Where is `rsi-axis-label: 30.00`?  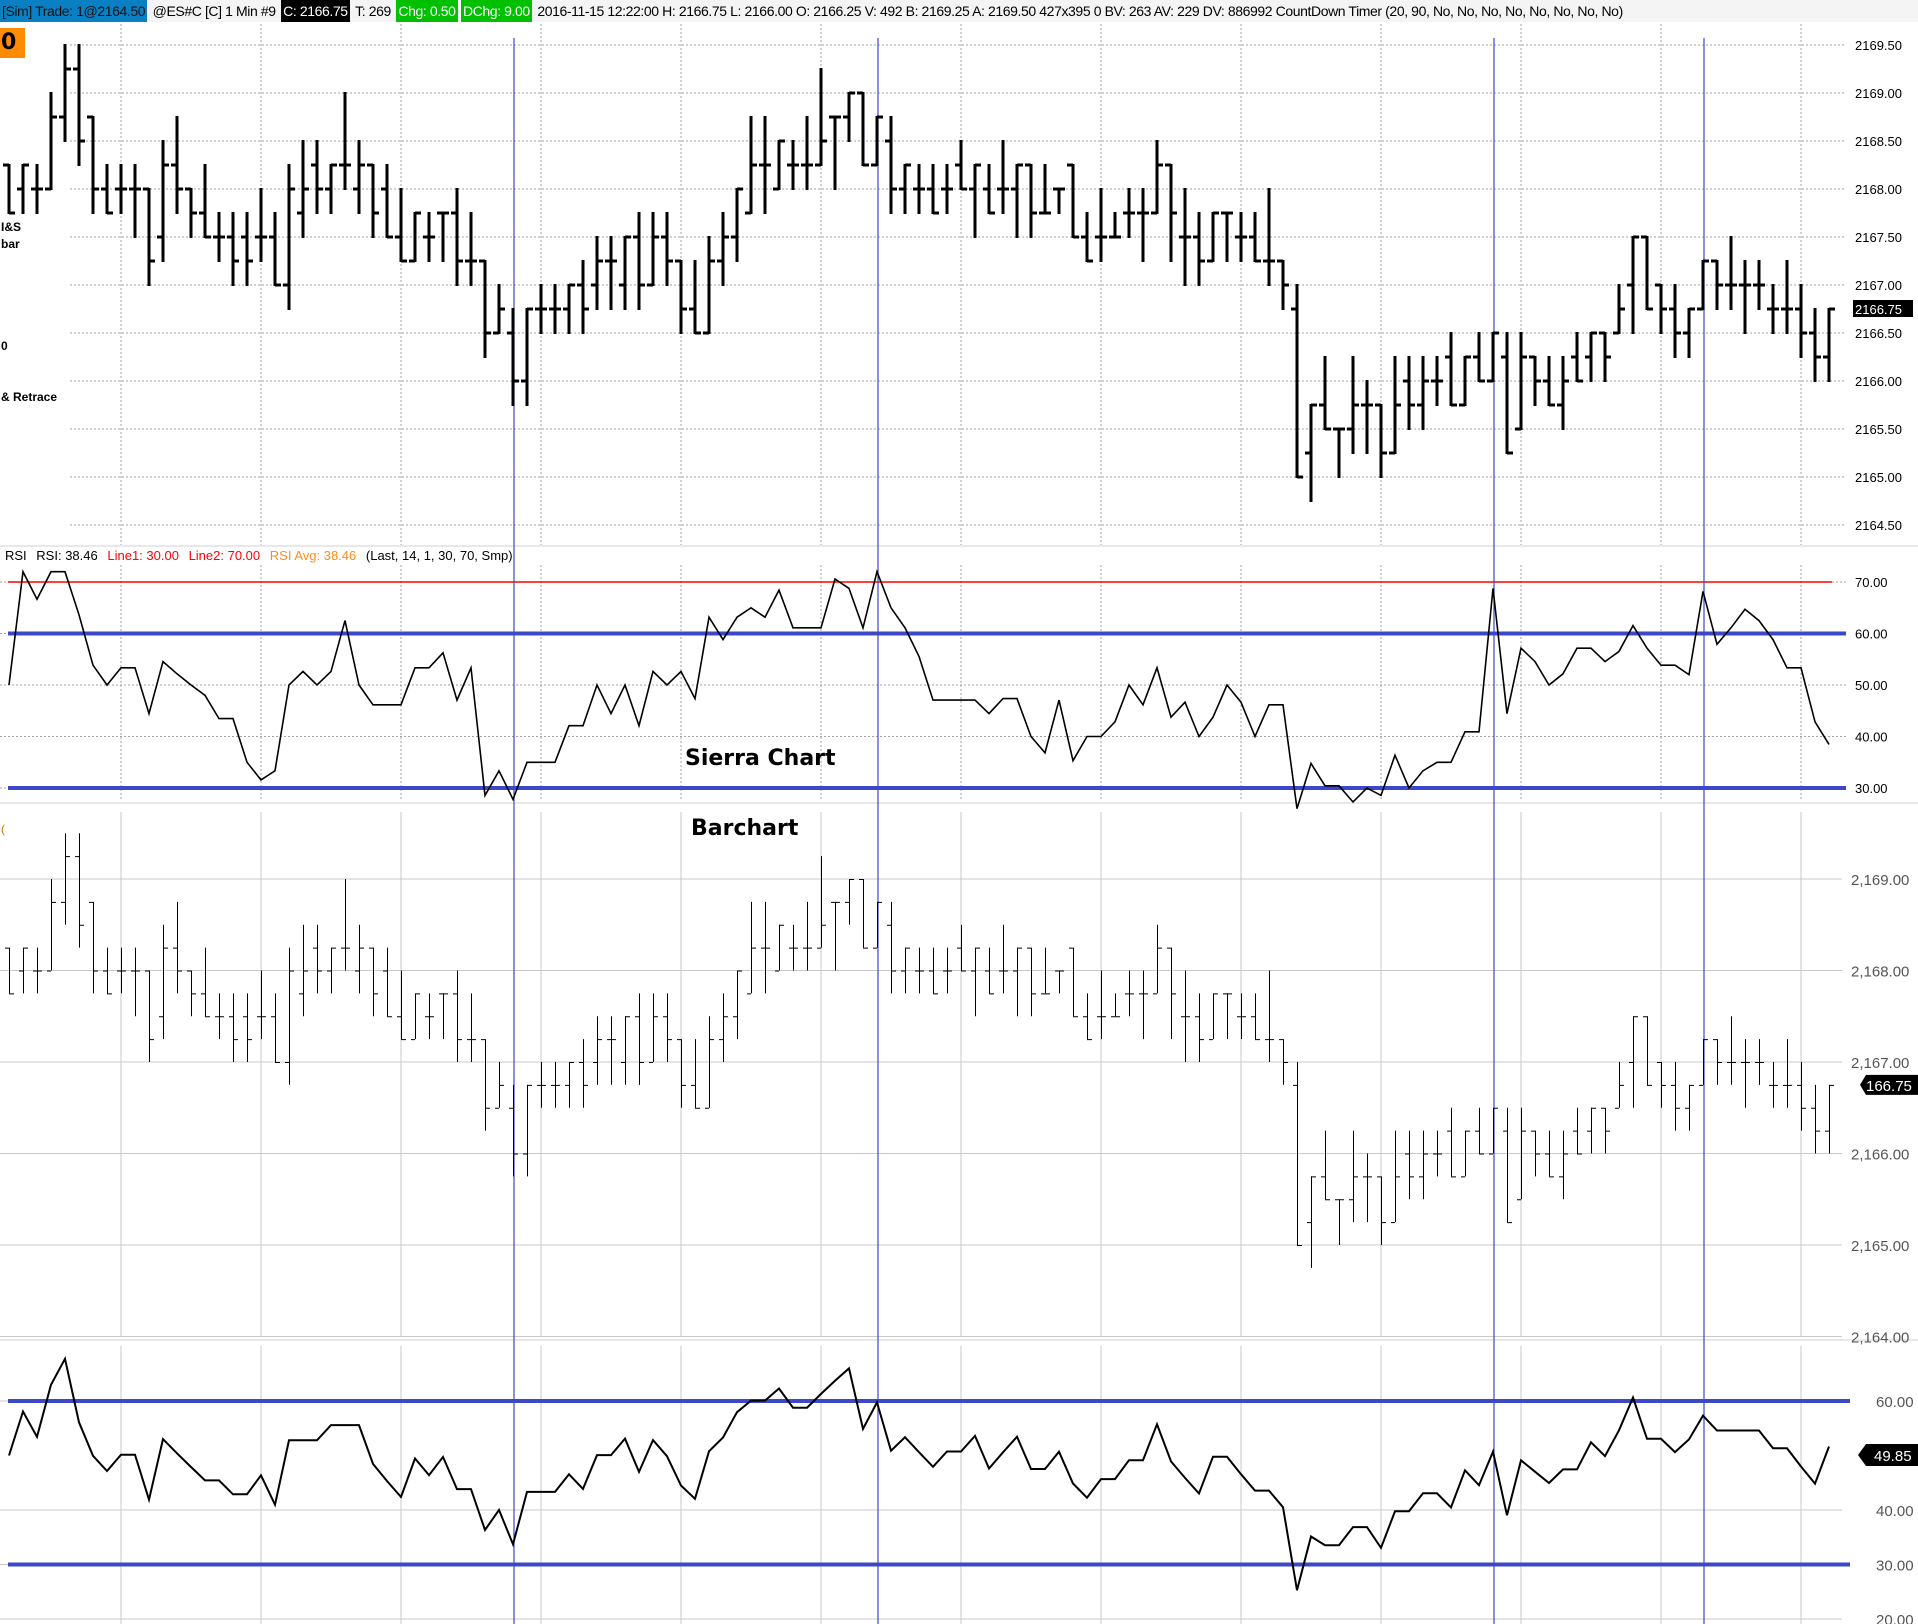
rsi-axis-label: 30.00 is located at coordinates (1871, 788).